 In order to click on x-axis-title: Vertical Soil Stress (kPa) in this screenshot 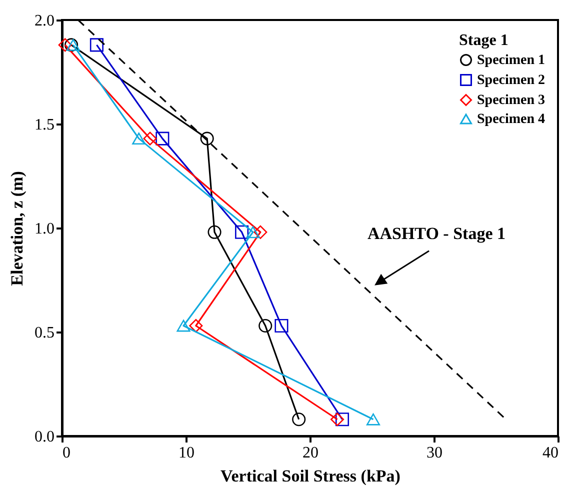, I will do `click(310, 476)`.